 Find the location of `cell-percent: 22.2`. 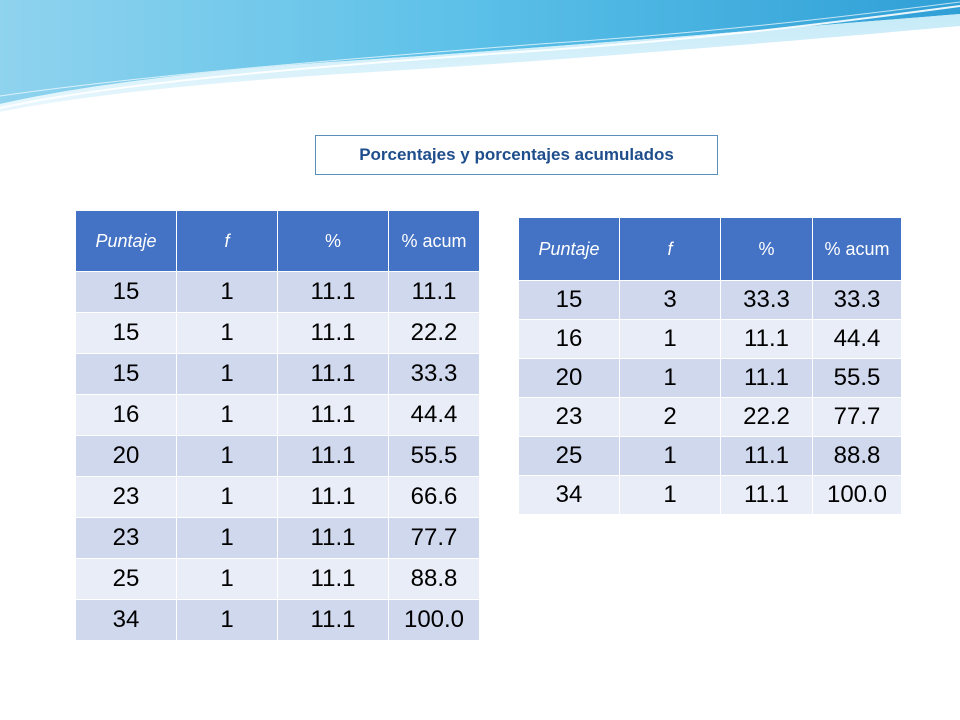

cell-percent: 22.2 is located at coordinates (766, 417).